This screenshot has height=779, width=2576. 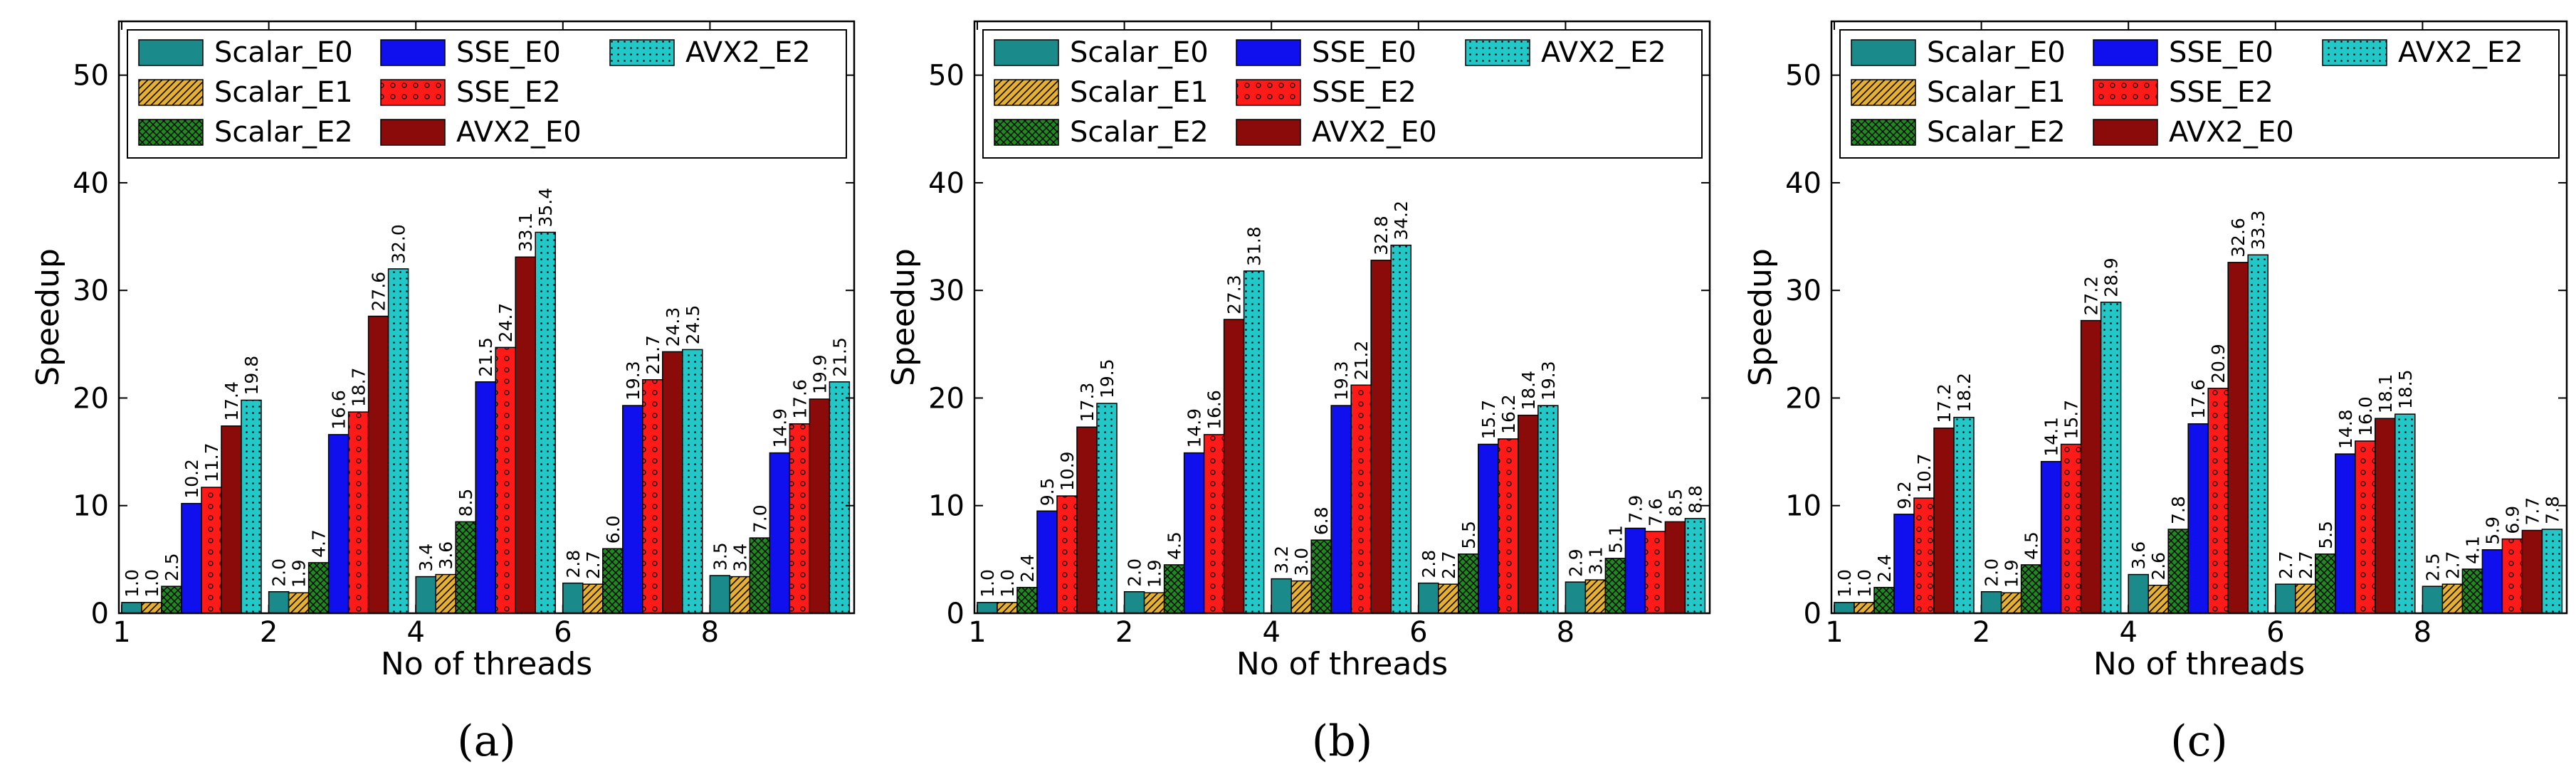 I want to click on data-label: 21.5, so click(x=486, y=357).